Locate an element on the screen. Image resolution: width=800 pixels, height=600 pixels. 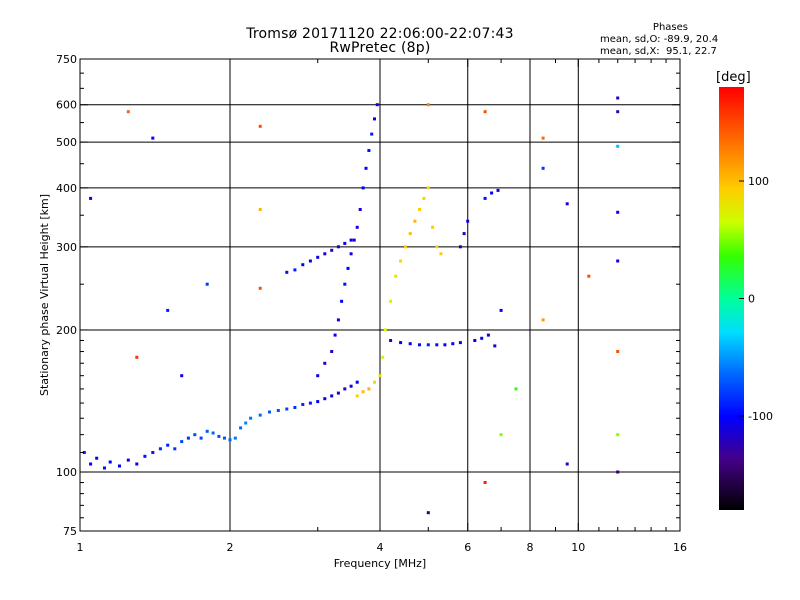
x-tick-label: 6 is located at coordinates (467, 547).